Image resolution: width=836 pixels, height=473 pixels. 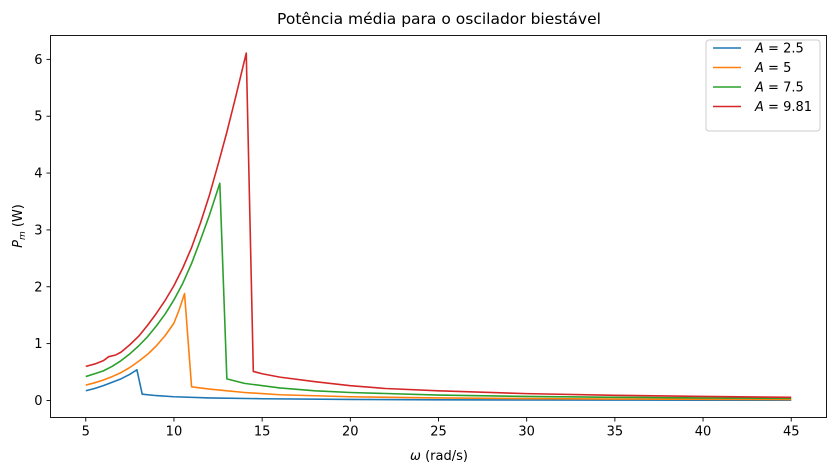 I want to click on x-axis-label: ω (rad/s), so click(x=439, y=456).